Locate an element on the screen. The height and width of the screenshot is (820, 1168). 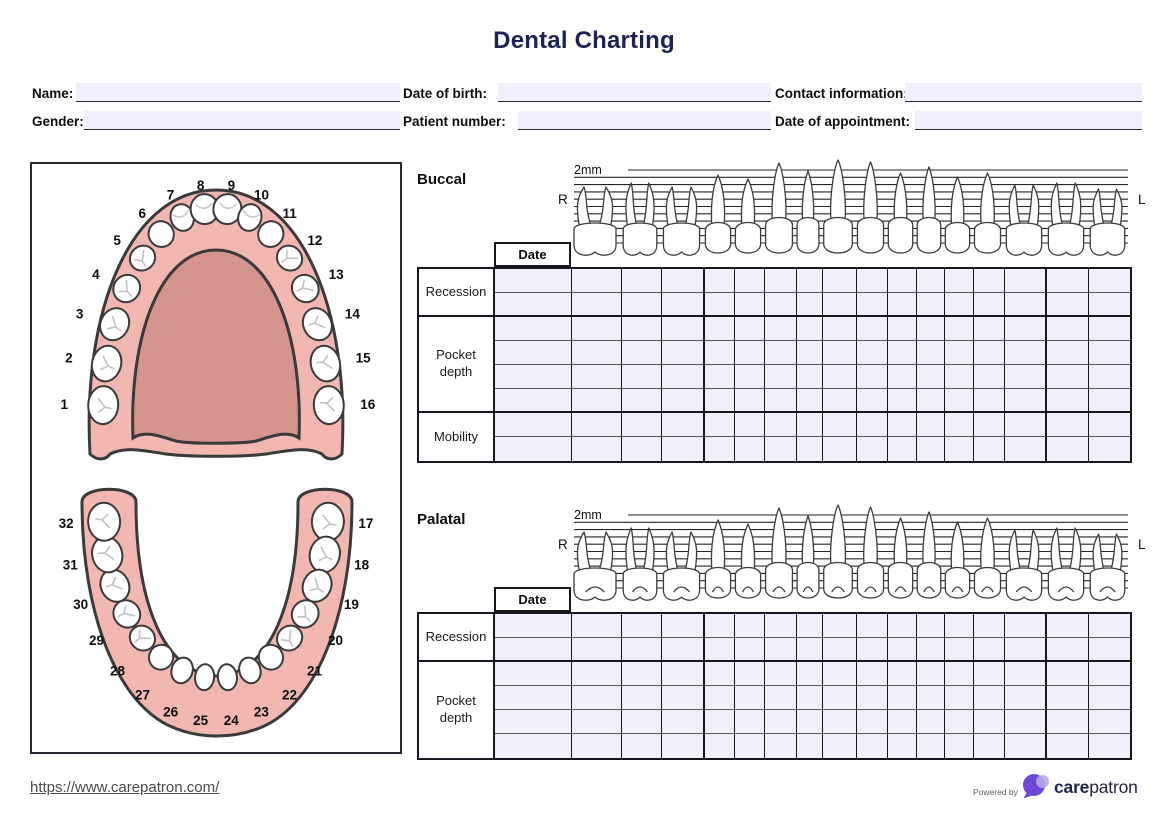
contact-information-input is located at coordinates (1023, 92).